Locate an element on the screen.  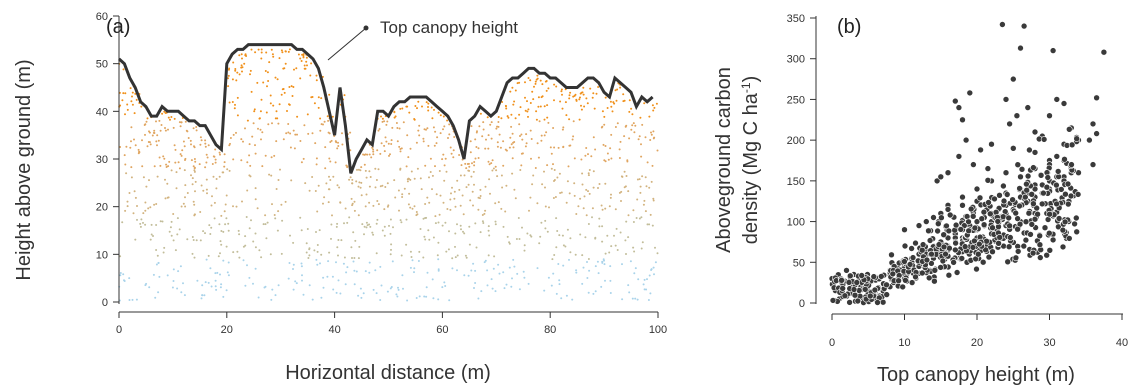
a-y-axis-title: Height above ground (m) is located at coordinates (24, 169).